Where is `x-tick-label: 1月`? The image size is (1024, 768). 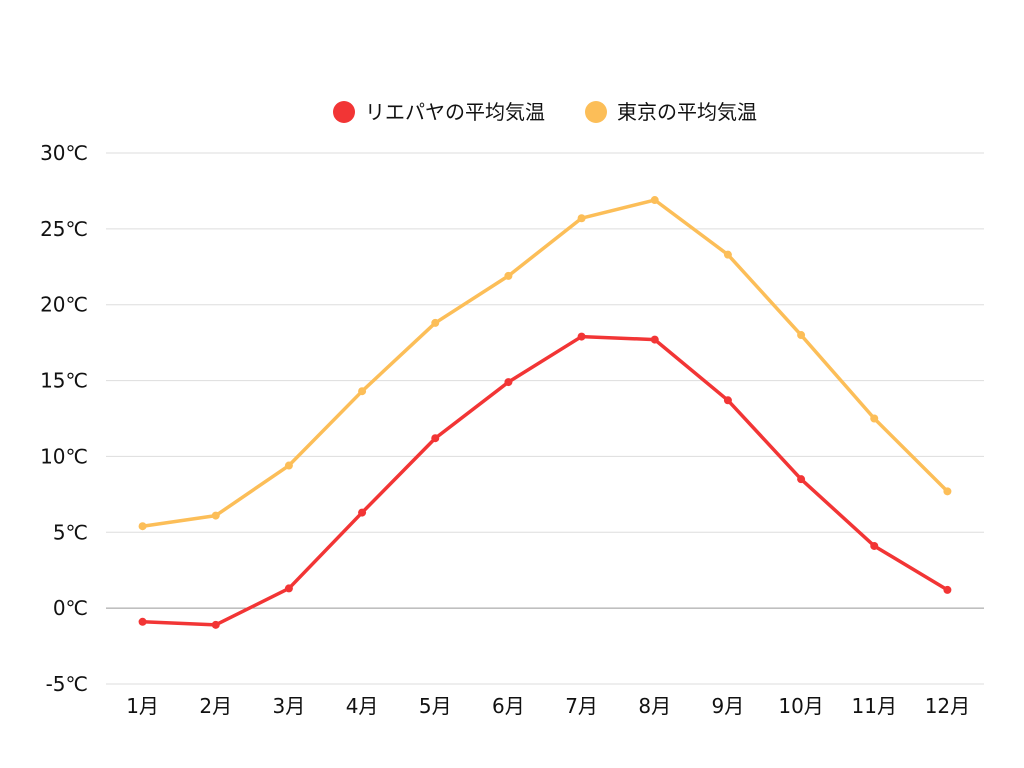
x-tick-label: 1月 is located at coordinates (142, 706).